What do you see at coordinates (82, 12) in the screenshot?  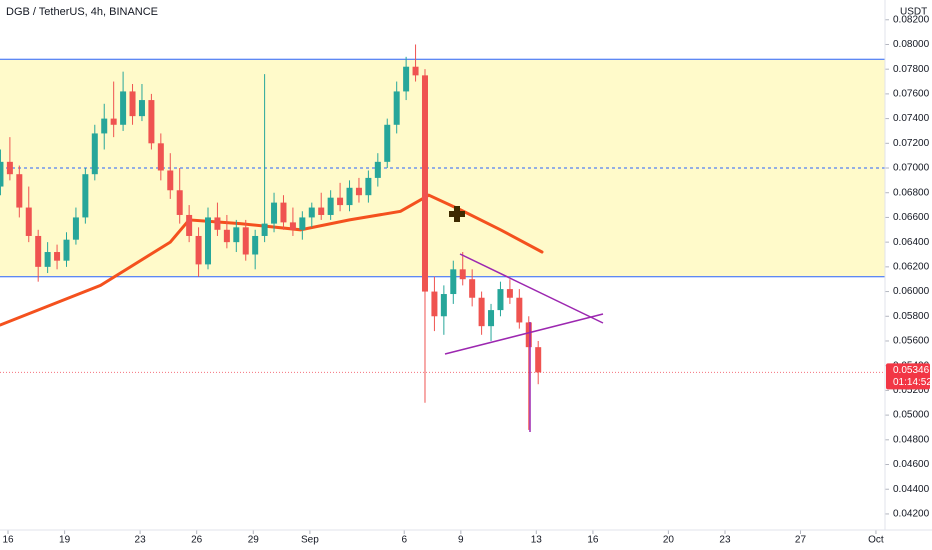 I see `chart-title: DGB / TetherUS, 4h, BINANCE` at bounding box center [82, 12].